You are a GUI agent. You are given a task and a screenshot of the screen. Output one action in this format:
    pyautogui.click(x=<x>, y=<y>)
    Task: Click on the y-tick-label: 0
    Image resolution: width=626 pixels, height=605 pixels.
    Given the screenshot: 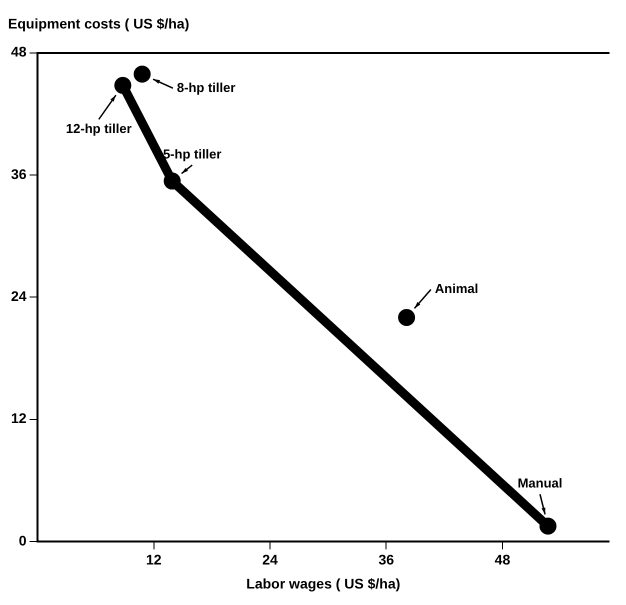 What is the action you would take?
    pyautogui.click(x=22, y=540)
    